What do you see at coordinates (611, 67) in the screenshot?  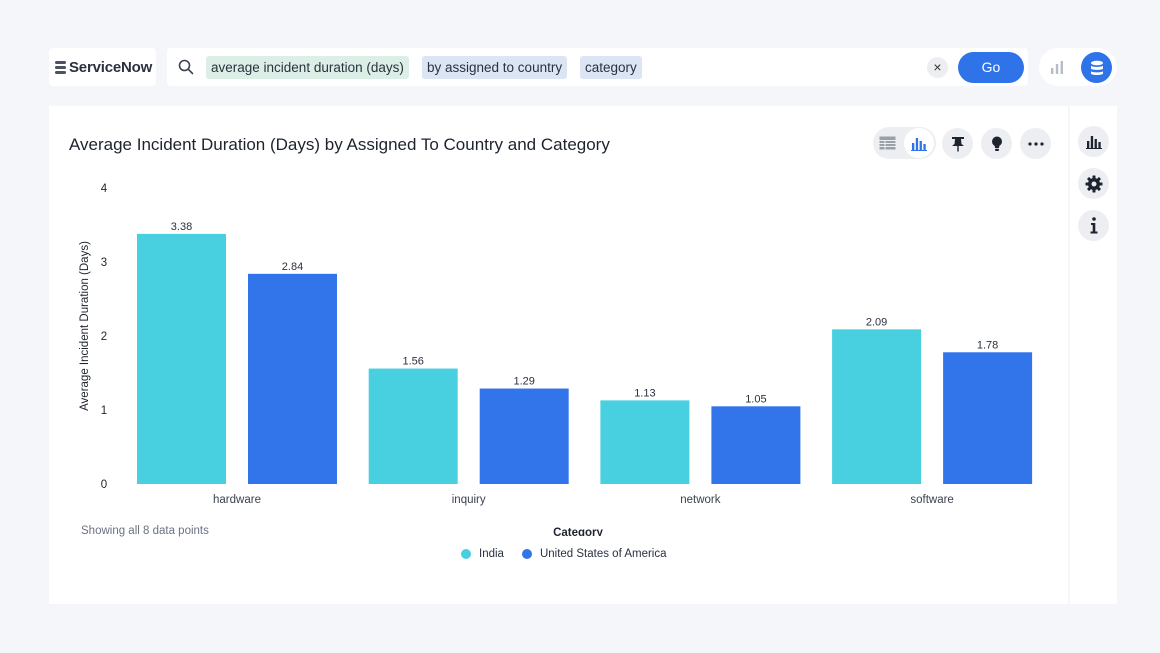 I see `search-token-category: category` at bounding box center [611, 67].